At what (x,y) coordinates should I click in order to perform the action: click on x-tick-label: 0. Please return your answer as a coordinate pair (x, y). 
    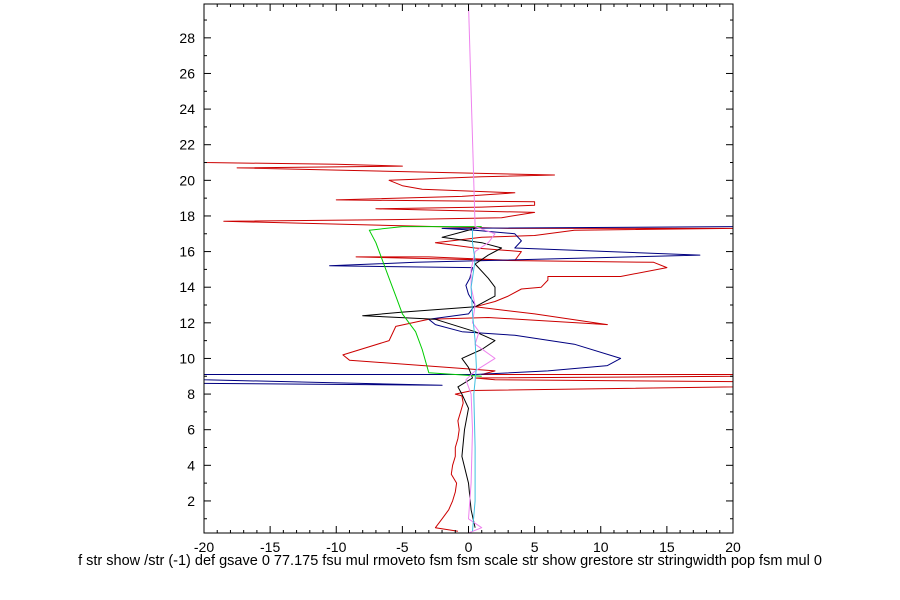
    Looking at the image, I should click on (469, 547).